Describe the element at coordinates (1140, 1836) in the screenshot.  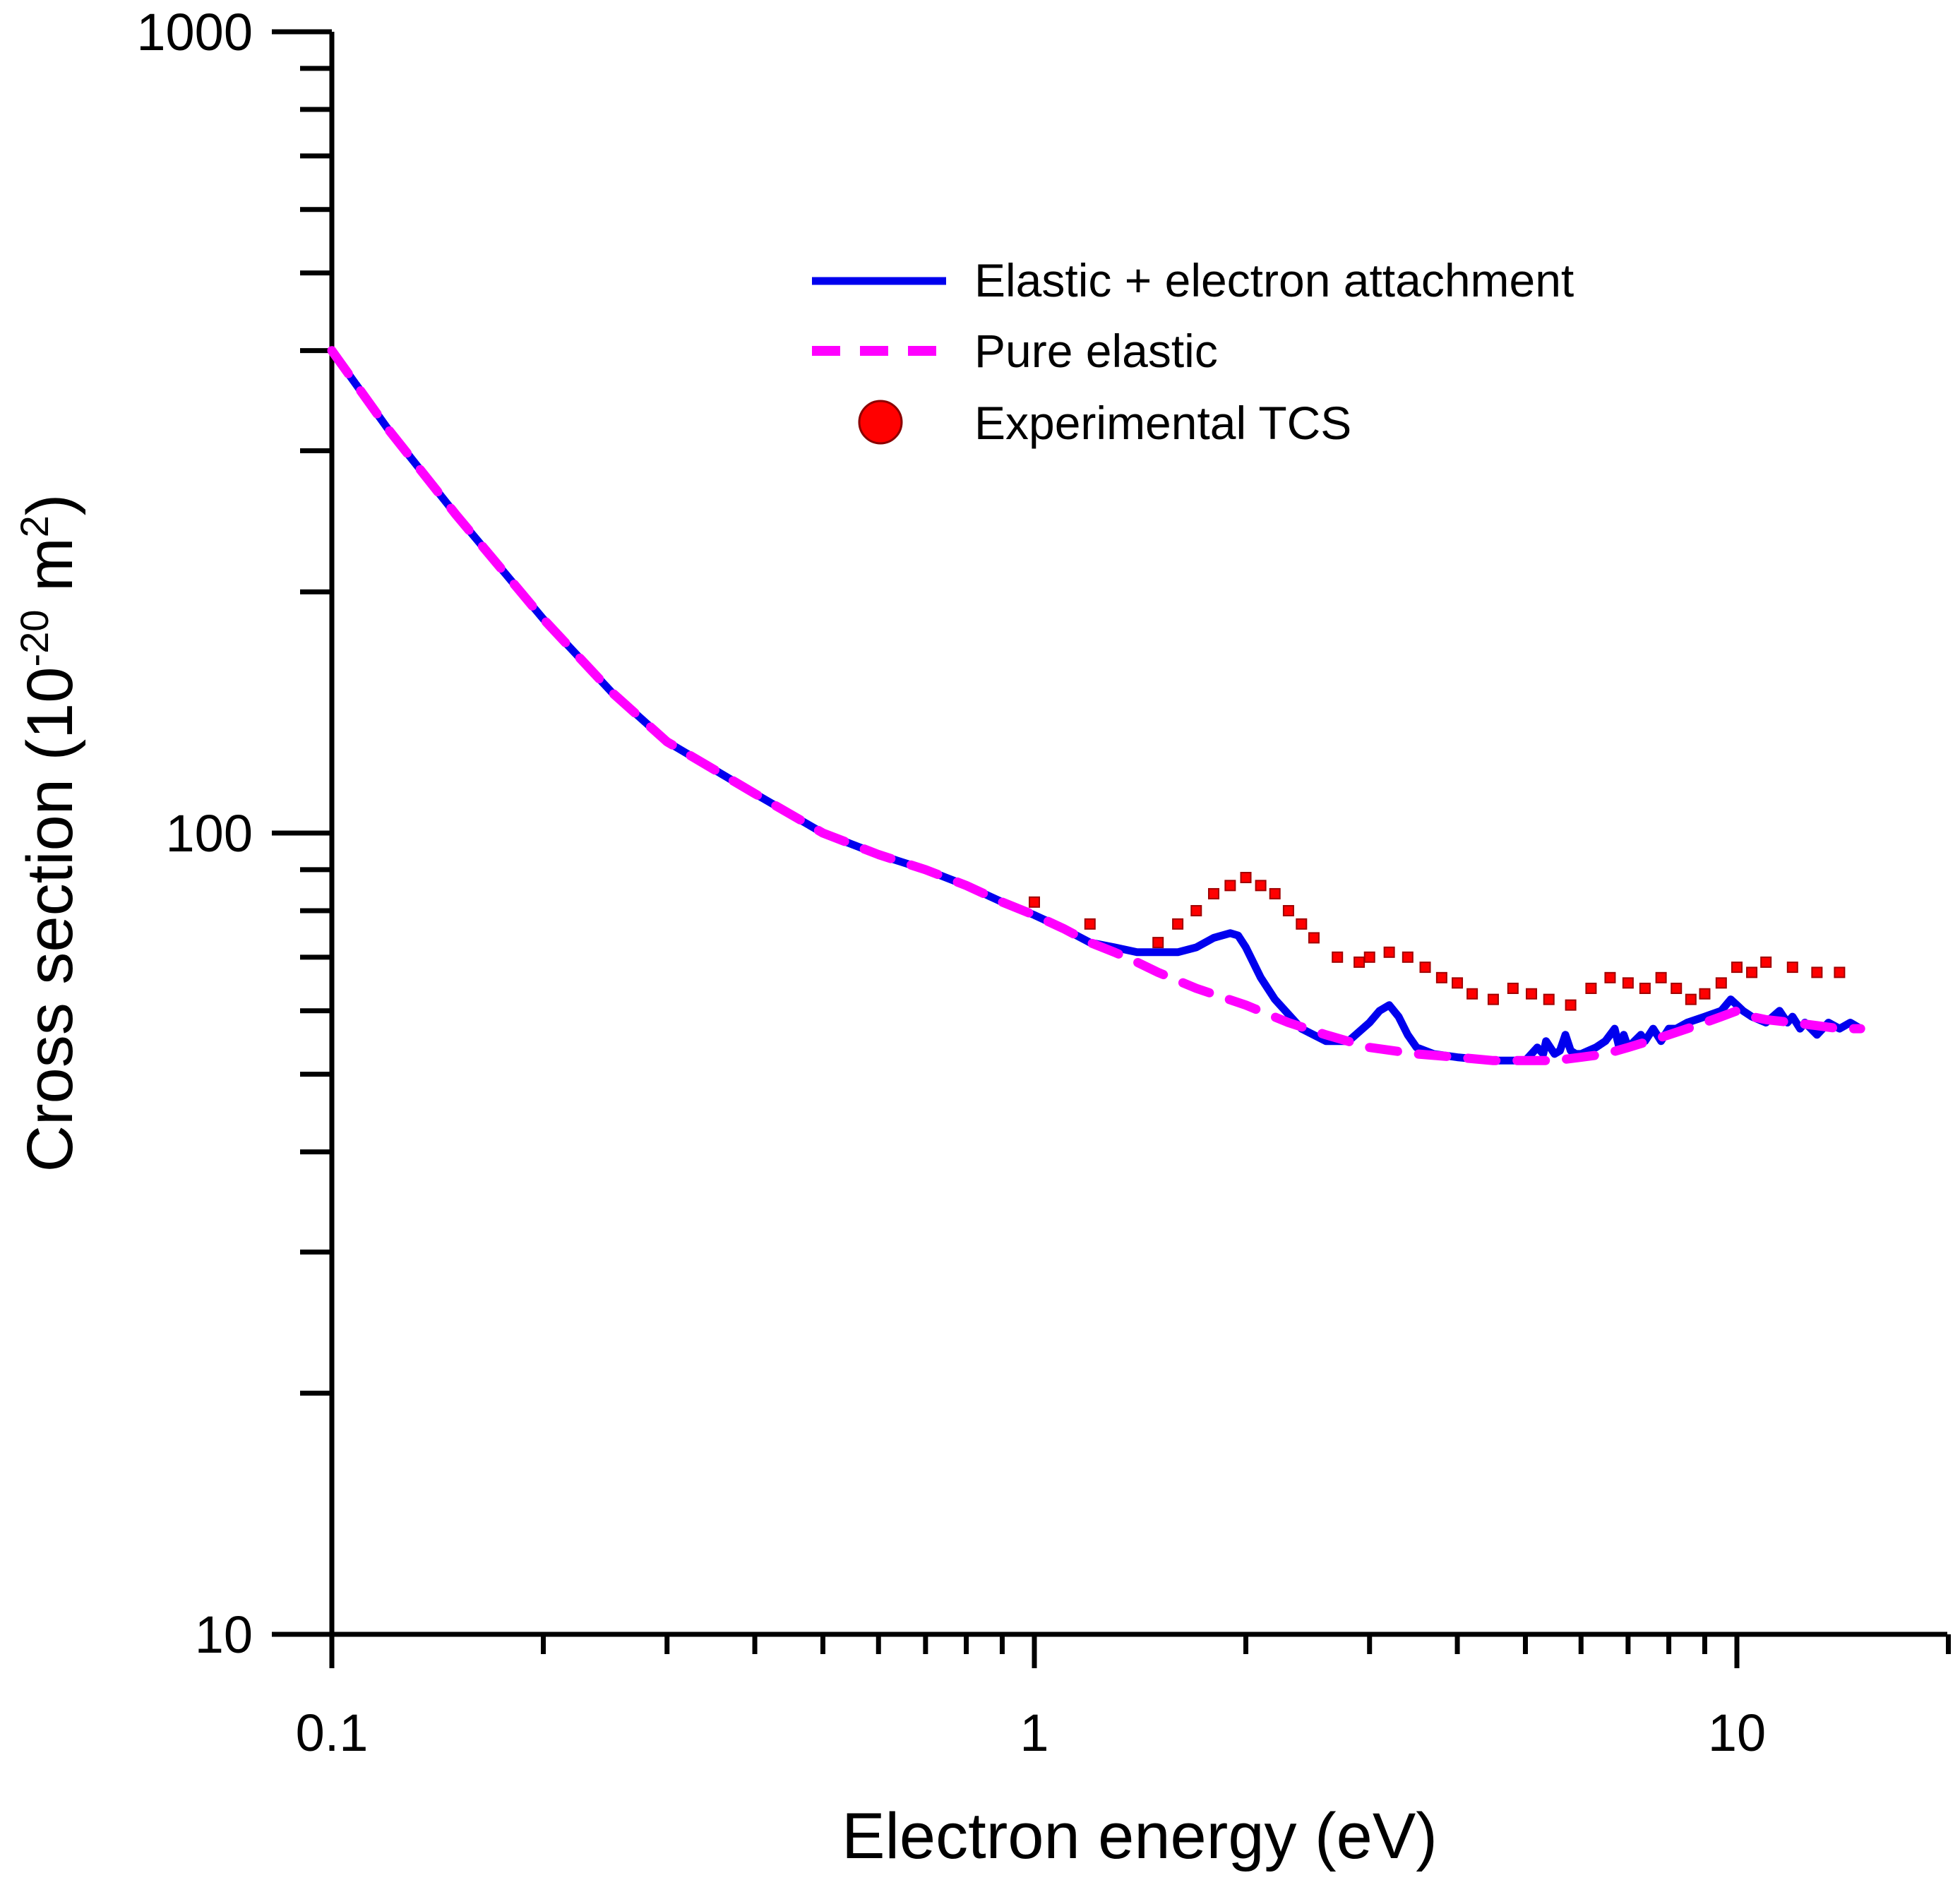
I see `x-axis-title: Electron energy (eV)` at that location.